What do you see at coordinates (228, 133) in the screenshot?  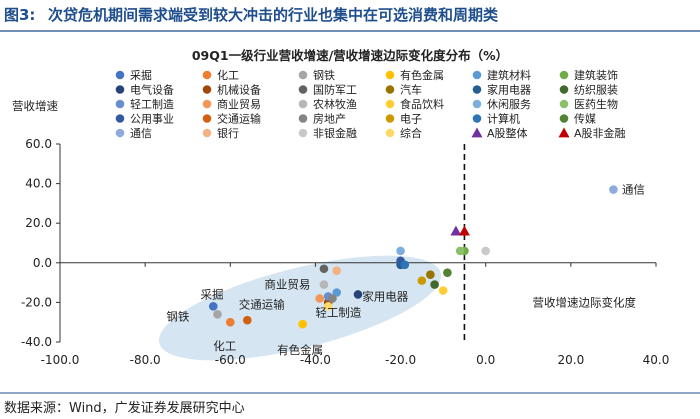 I see `legend-label: 银行` at bounding box center [228, 133].